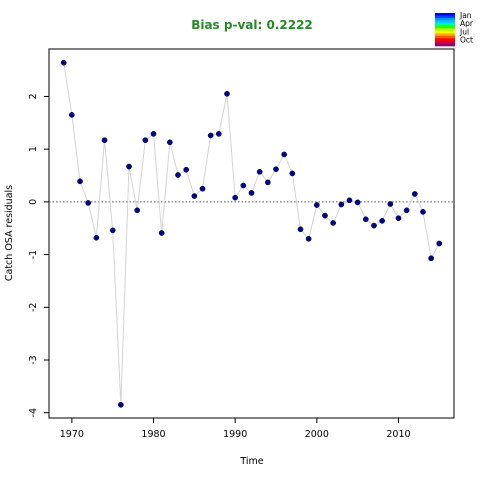 The image size is (480, 480). What do you see at coordinates (72, 434) in the screenshot?
I see `x-tick-label: 1970` at bounding box center [72, 434].